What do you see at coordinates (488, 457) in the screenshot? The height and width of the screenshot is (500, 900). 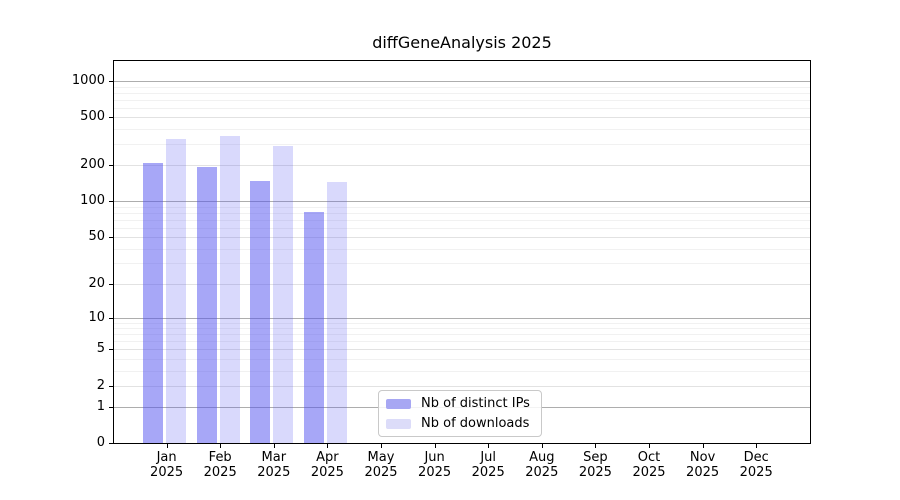 I see `x-tick-month: Jul` at bounding box center [488, 457].